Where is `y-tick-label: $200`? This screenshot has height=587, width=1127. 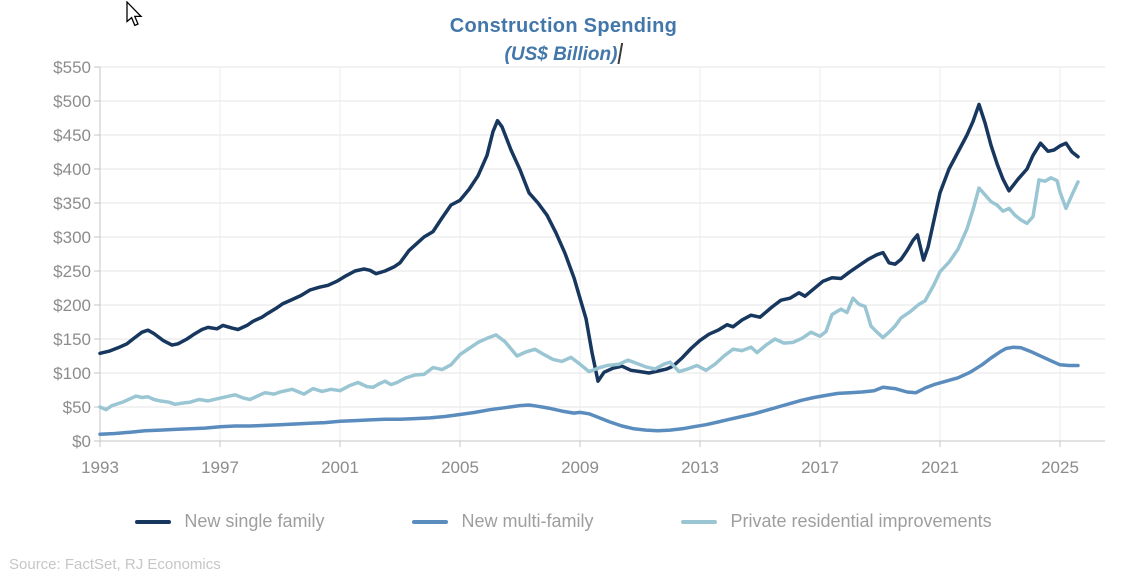
y-tick-label: $200 is located at coordinates (72, 305).